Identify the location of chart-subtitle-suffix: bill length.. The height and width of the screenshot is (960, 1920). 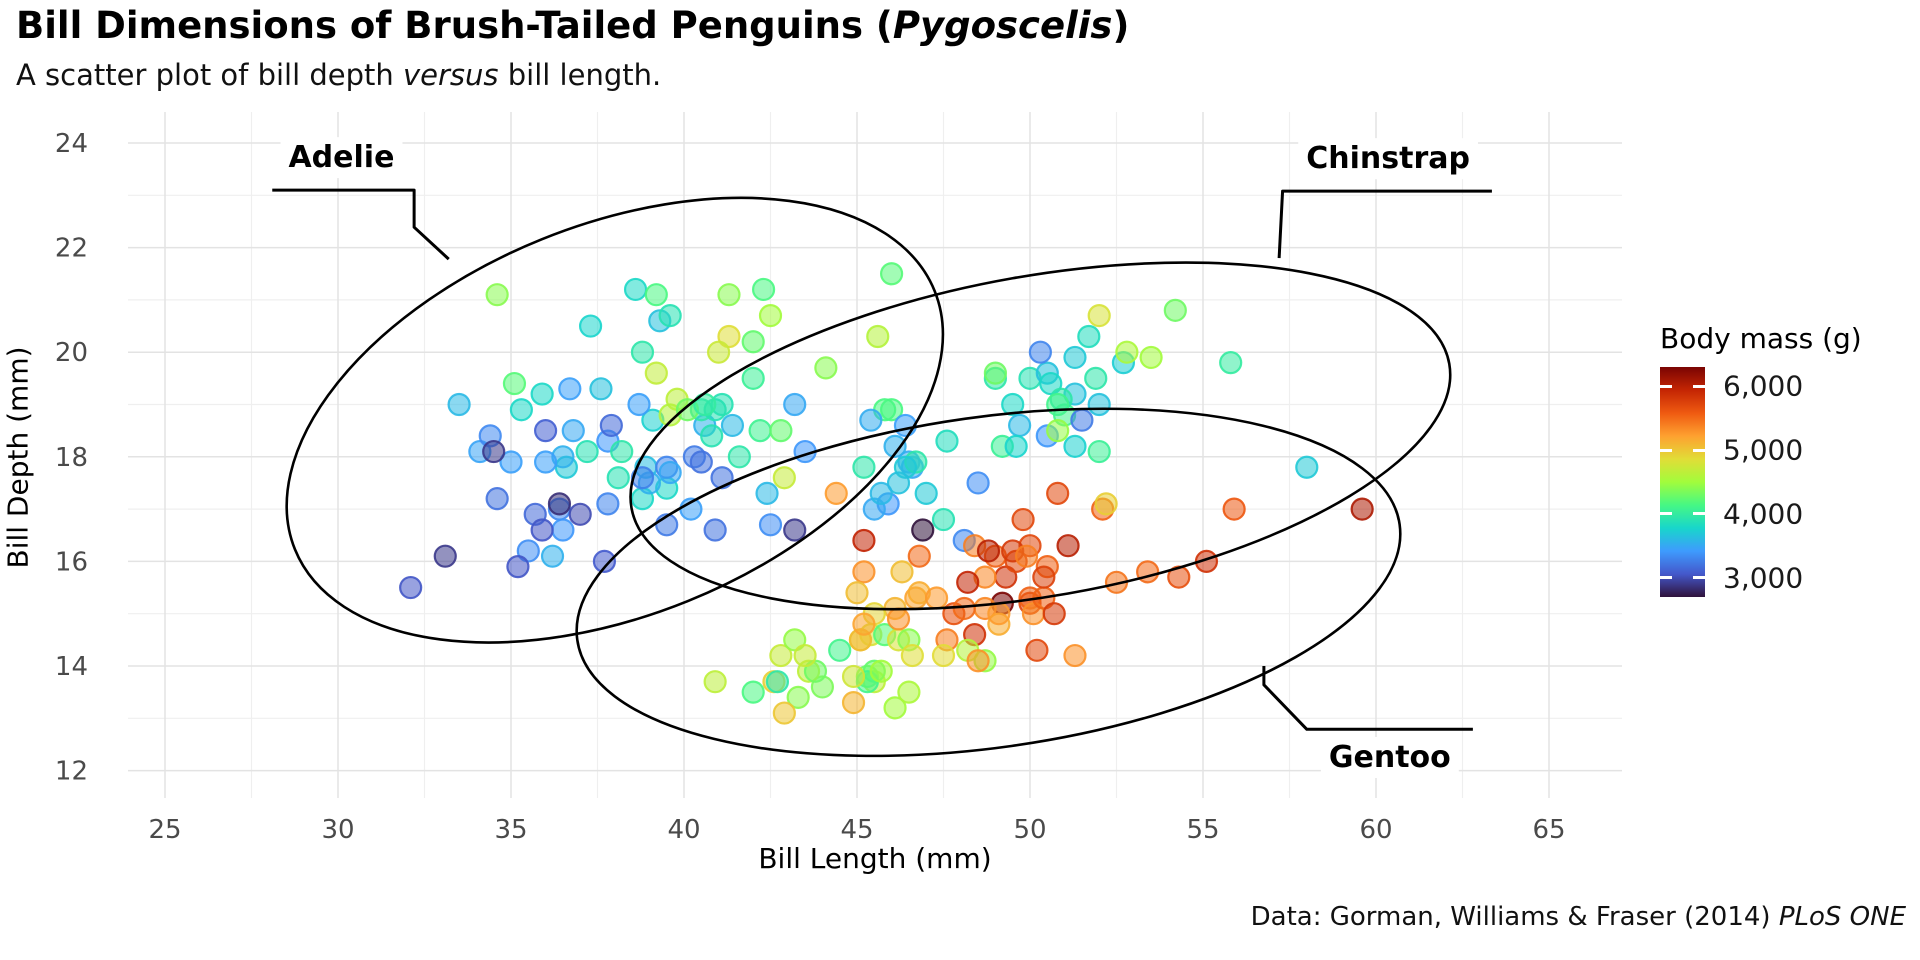
(580, 75).